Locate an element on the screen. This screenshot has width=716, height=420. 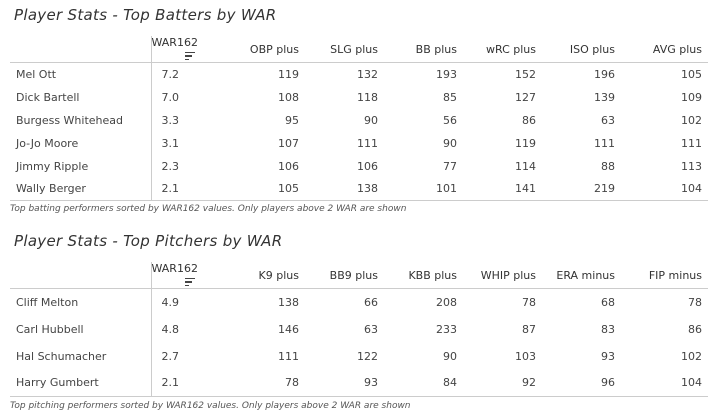
stat-cell: 77 is located at coordinates (450, 166).